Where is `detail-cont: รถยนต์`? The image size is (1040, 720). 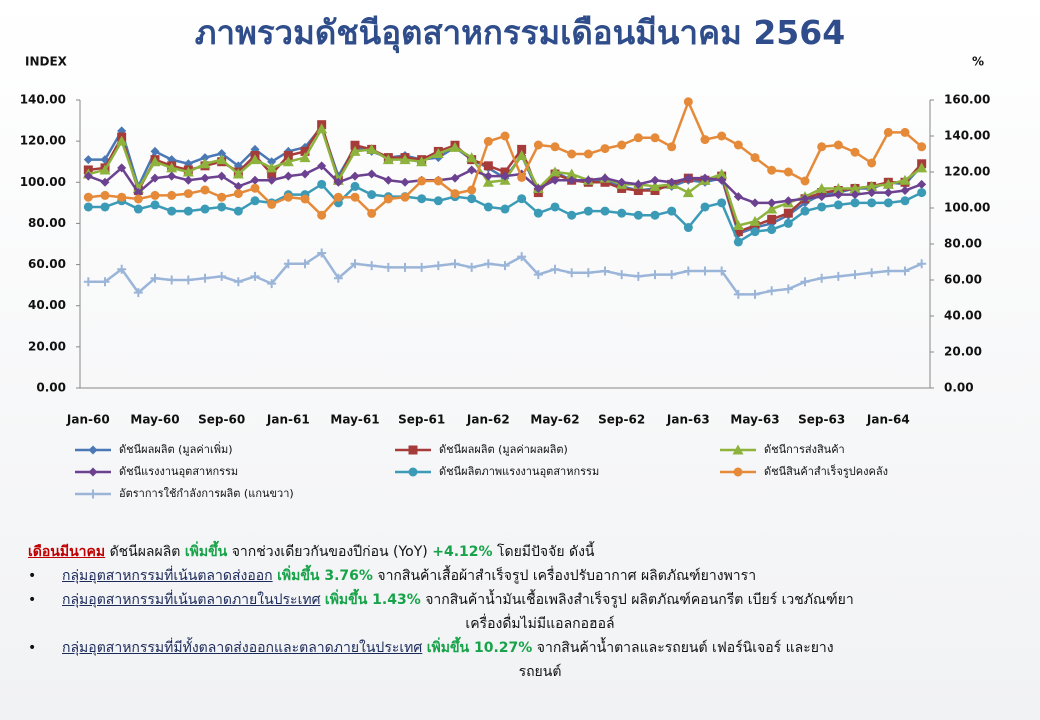 detail-cont: รถยนต์ is located at coordinates (540, 672).